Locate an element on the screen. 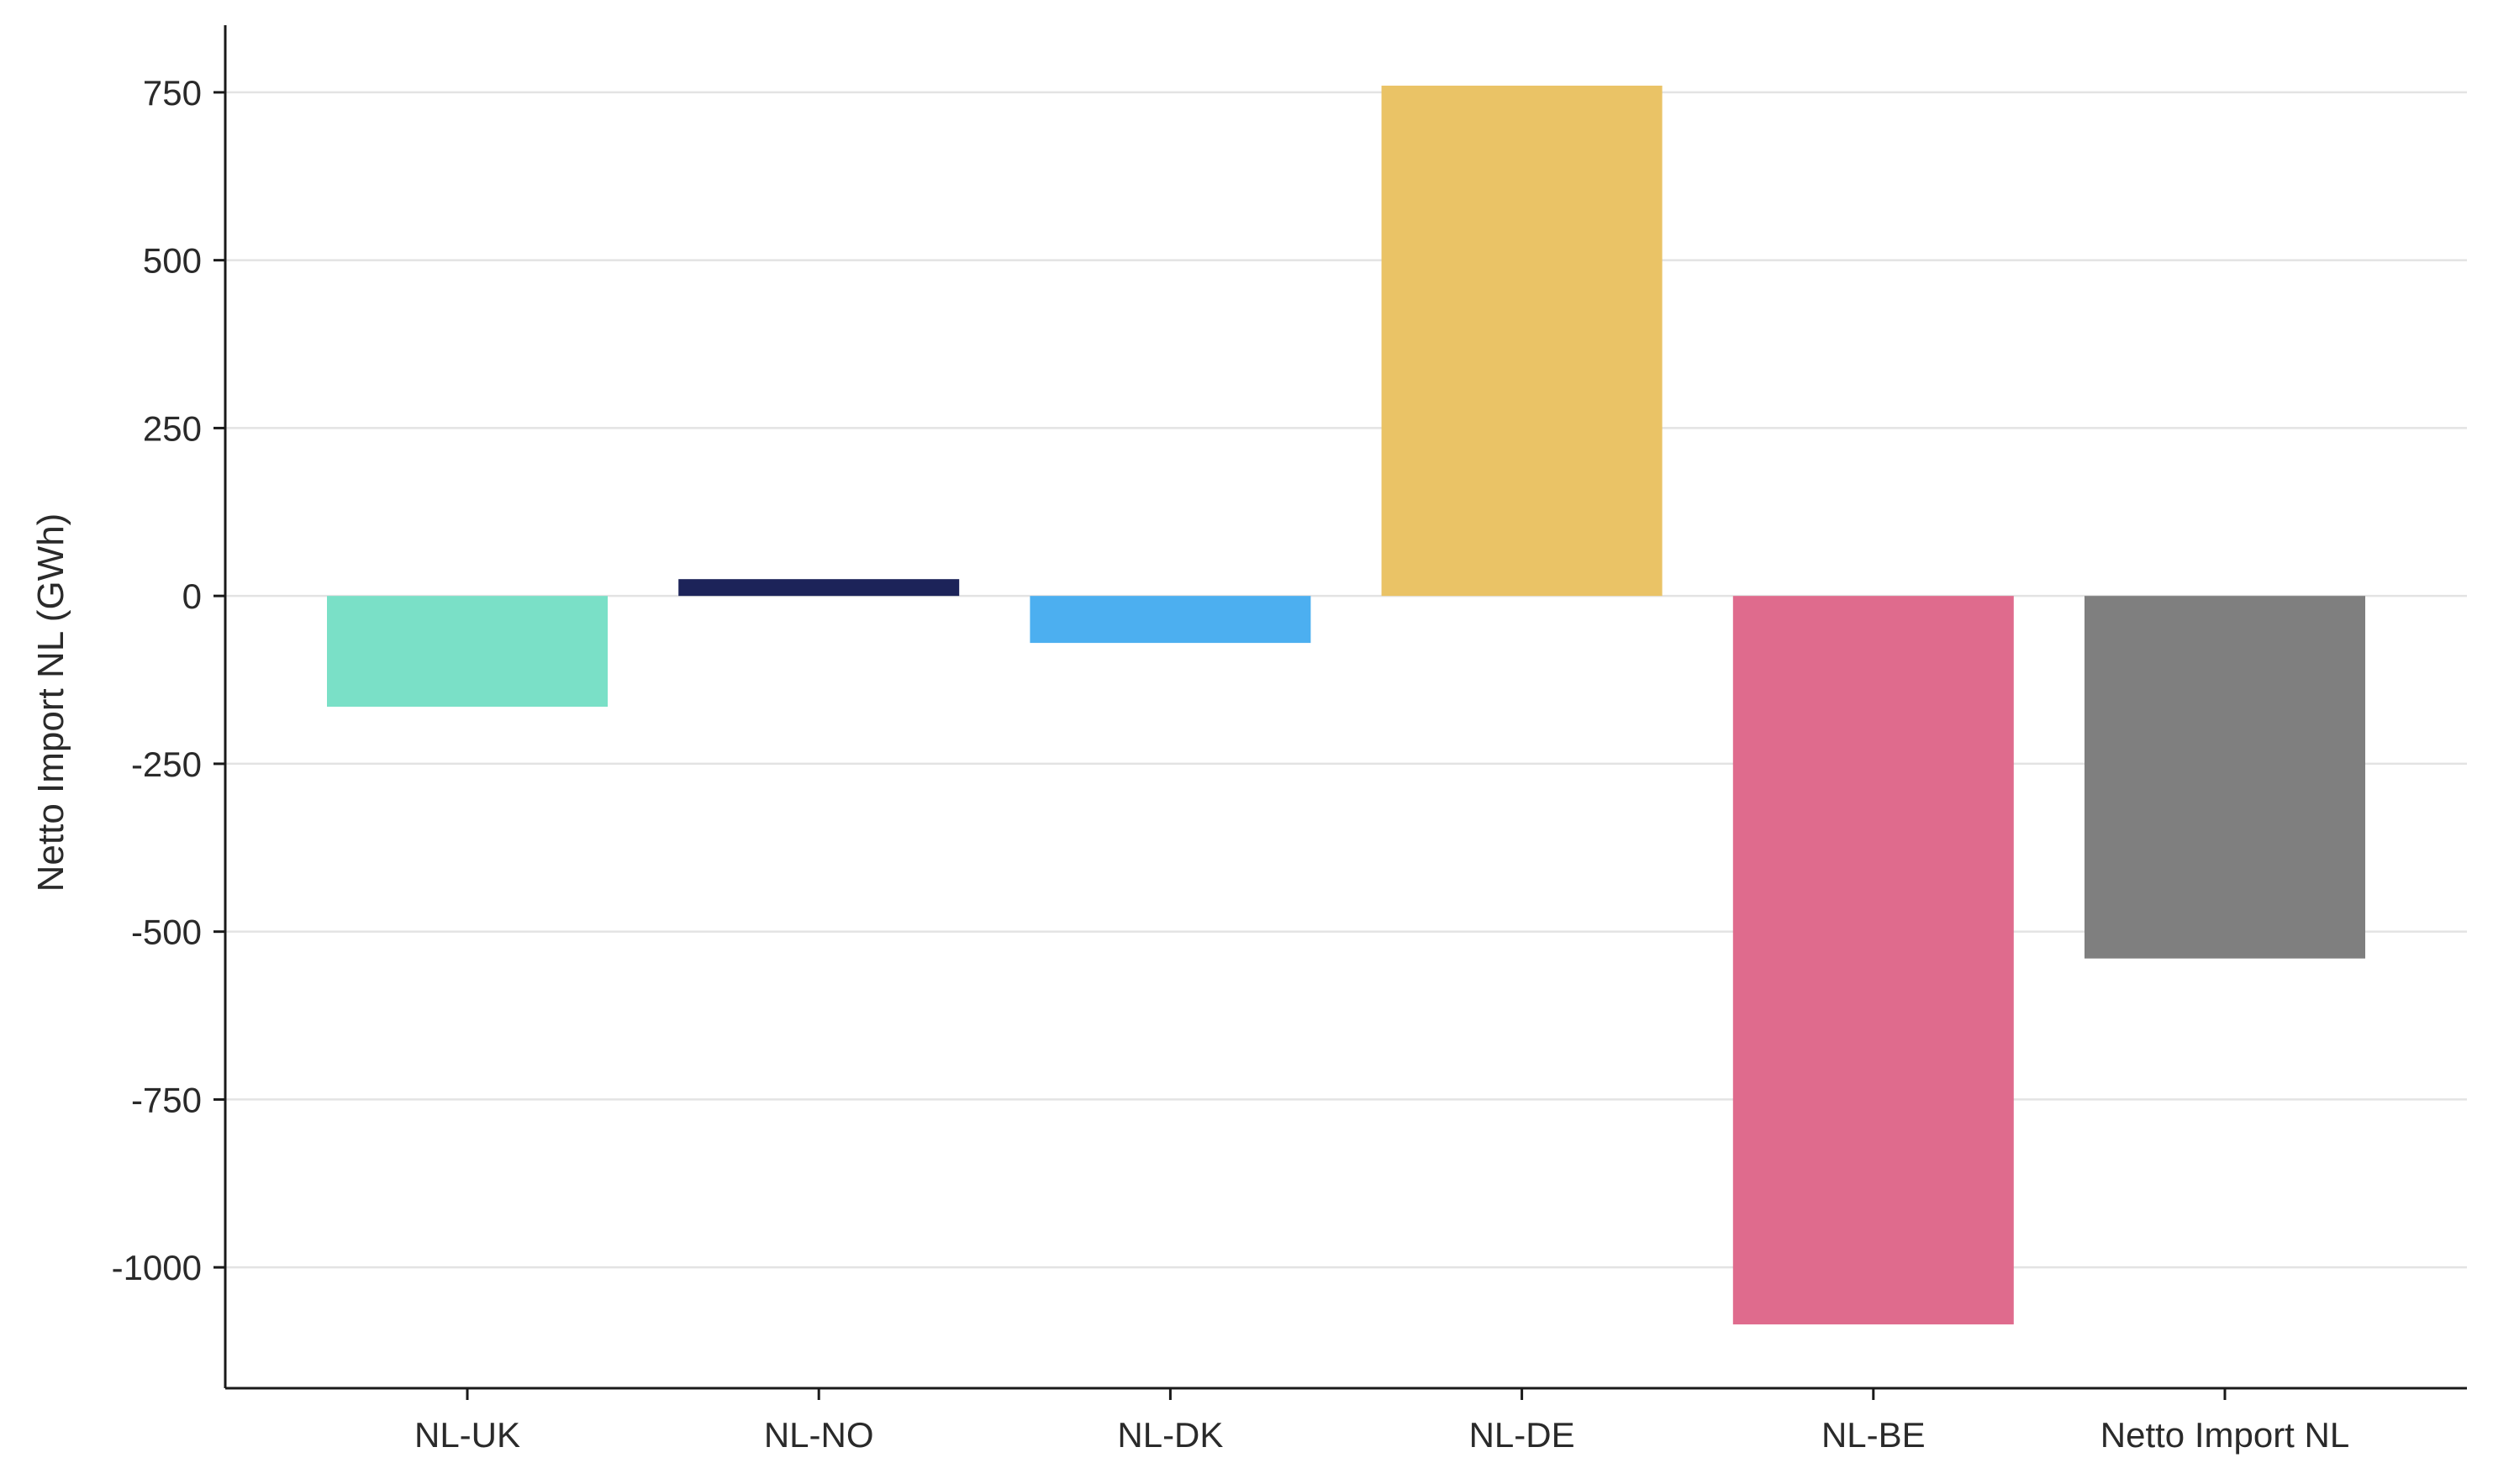 This screenshot has width=2493, height=1484. y-tick-label: -1000 is located at coordinates (157, 1268).